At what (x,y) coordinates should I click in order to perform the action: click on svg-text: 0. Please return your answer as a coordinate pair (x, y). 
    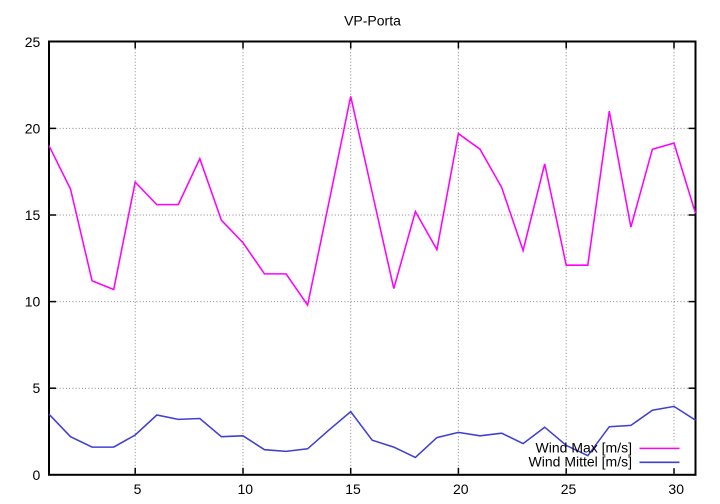
    Looking at the image, I should click on (37, 475).